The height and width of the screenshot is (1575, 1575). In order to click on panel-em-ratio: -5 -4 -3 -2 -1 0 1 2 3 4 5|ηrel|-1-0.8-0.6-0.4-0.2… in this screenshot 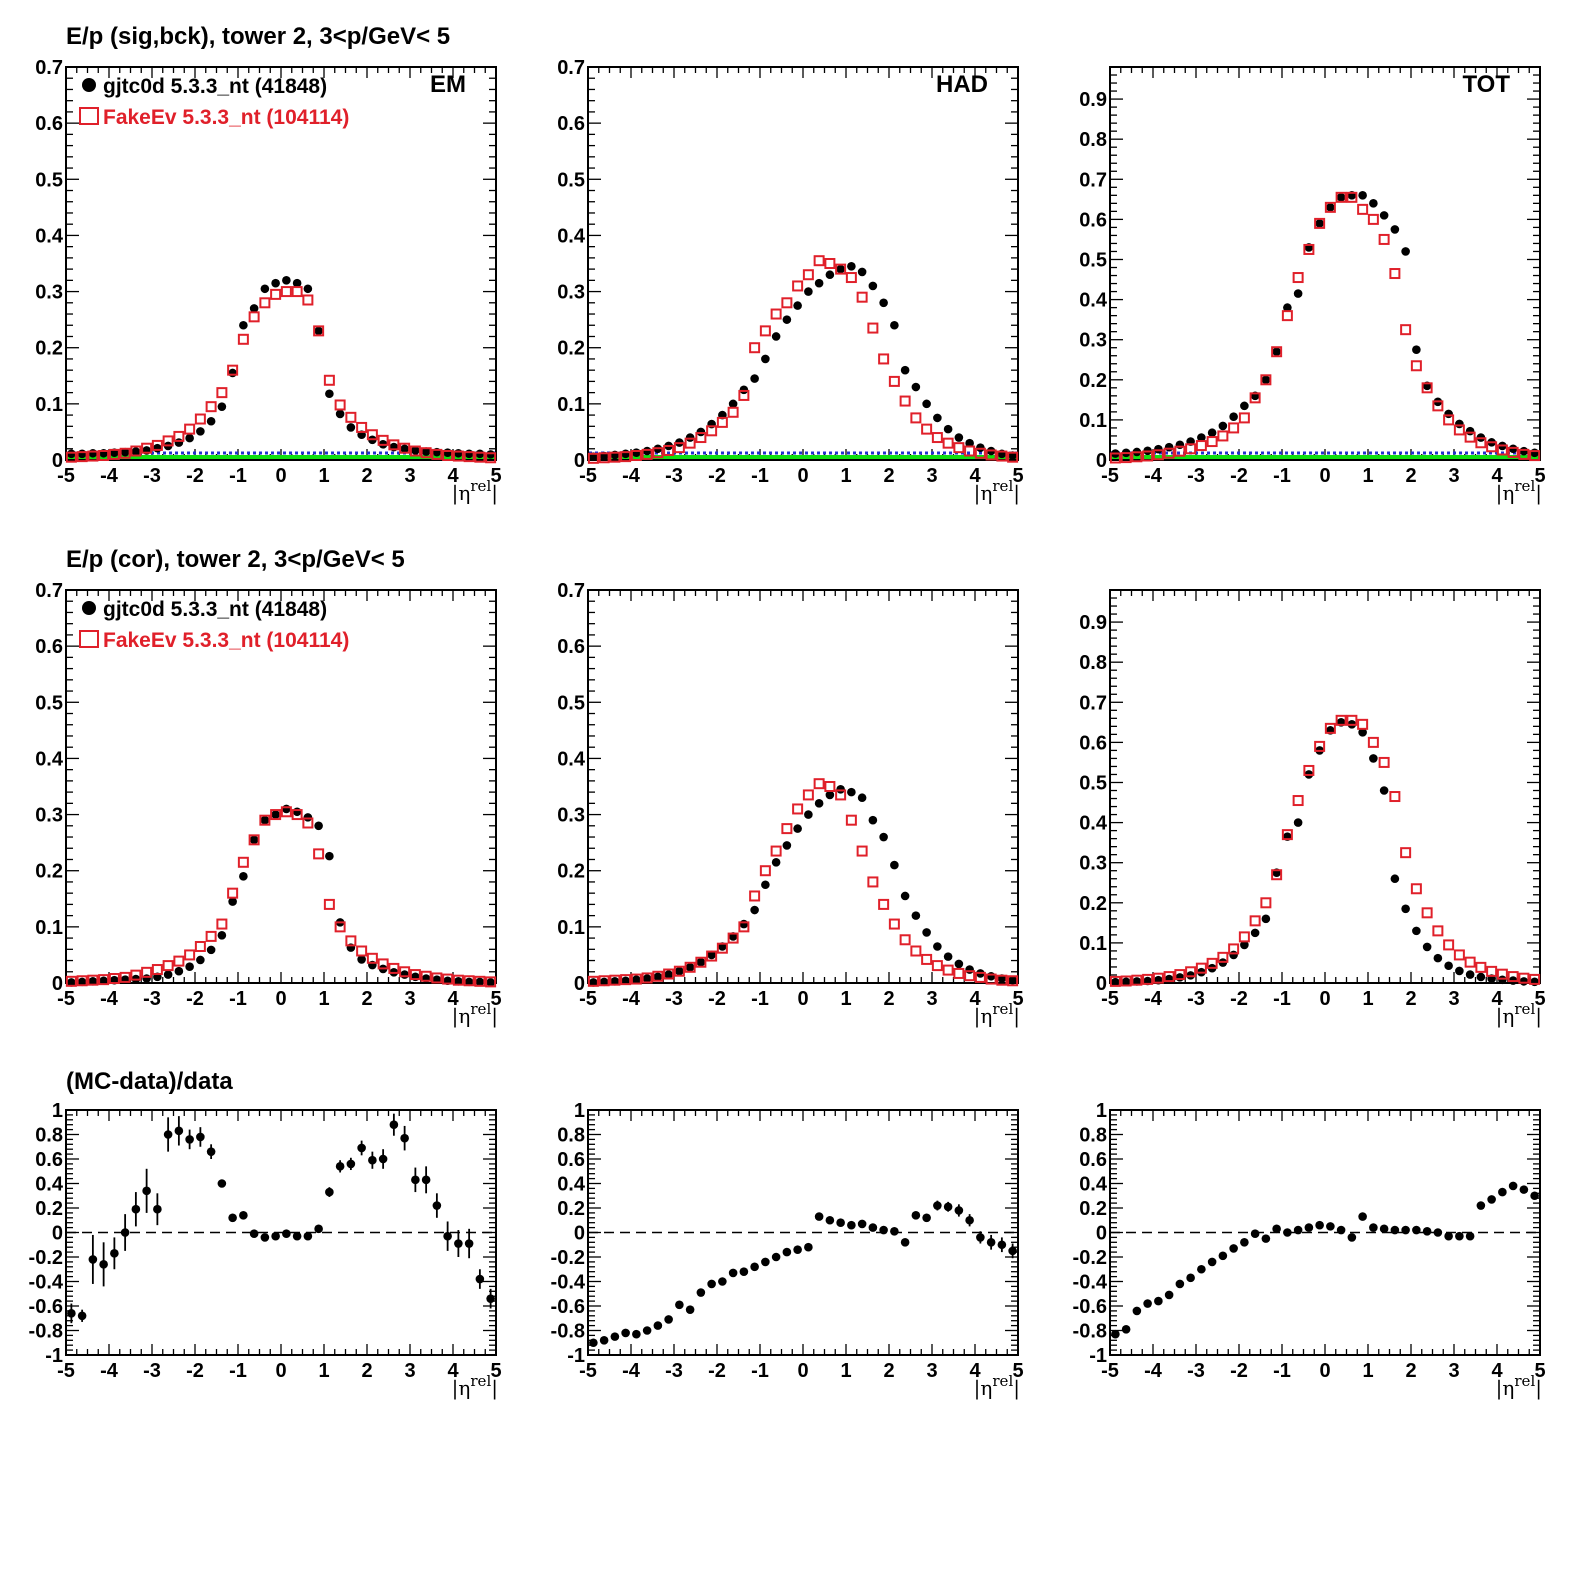, I will do `click(265, 1250)`.